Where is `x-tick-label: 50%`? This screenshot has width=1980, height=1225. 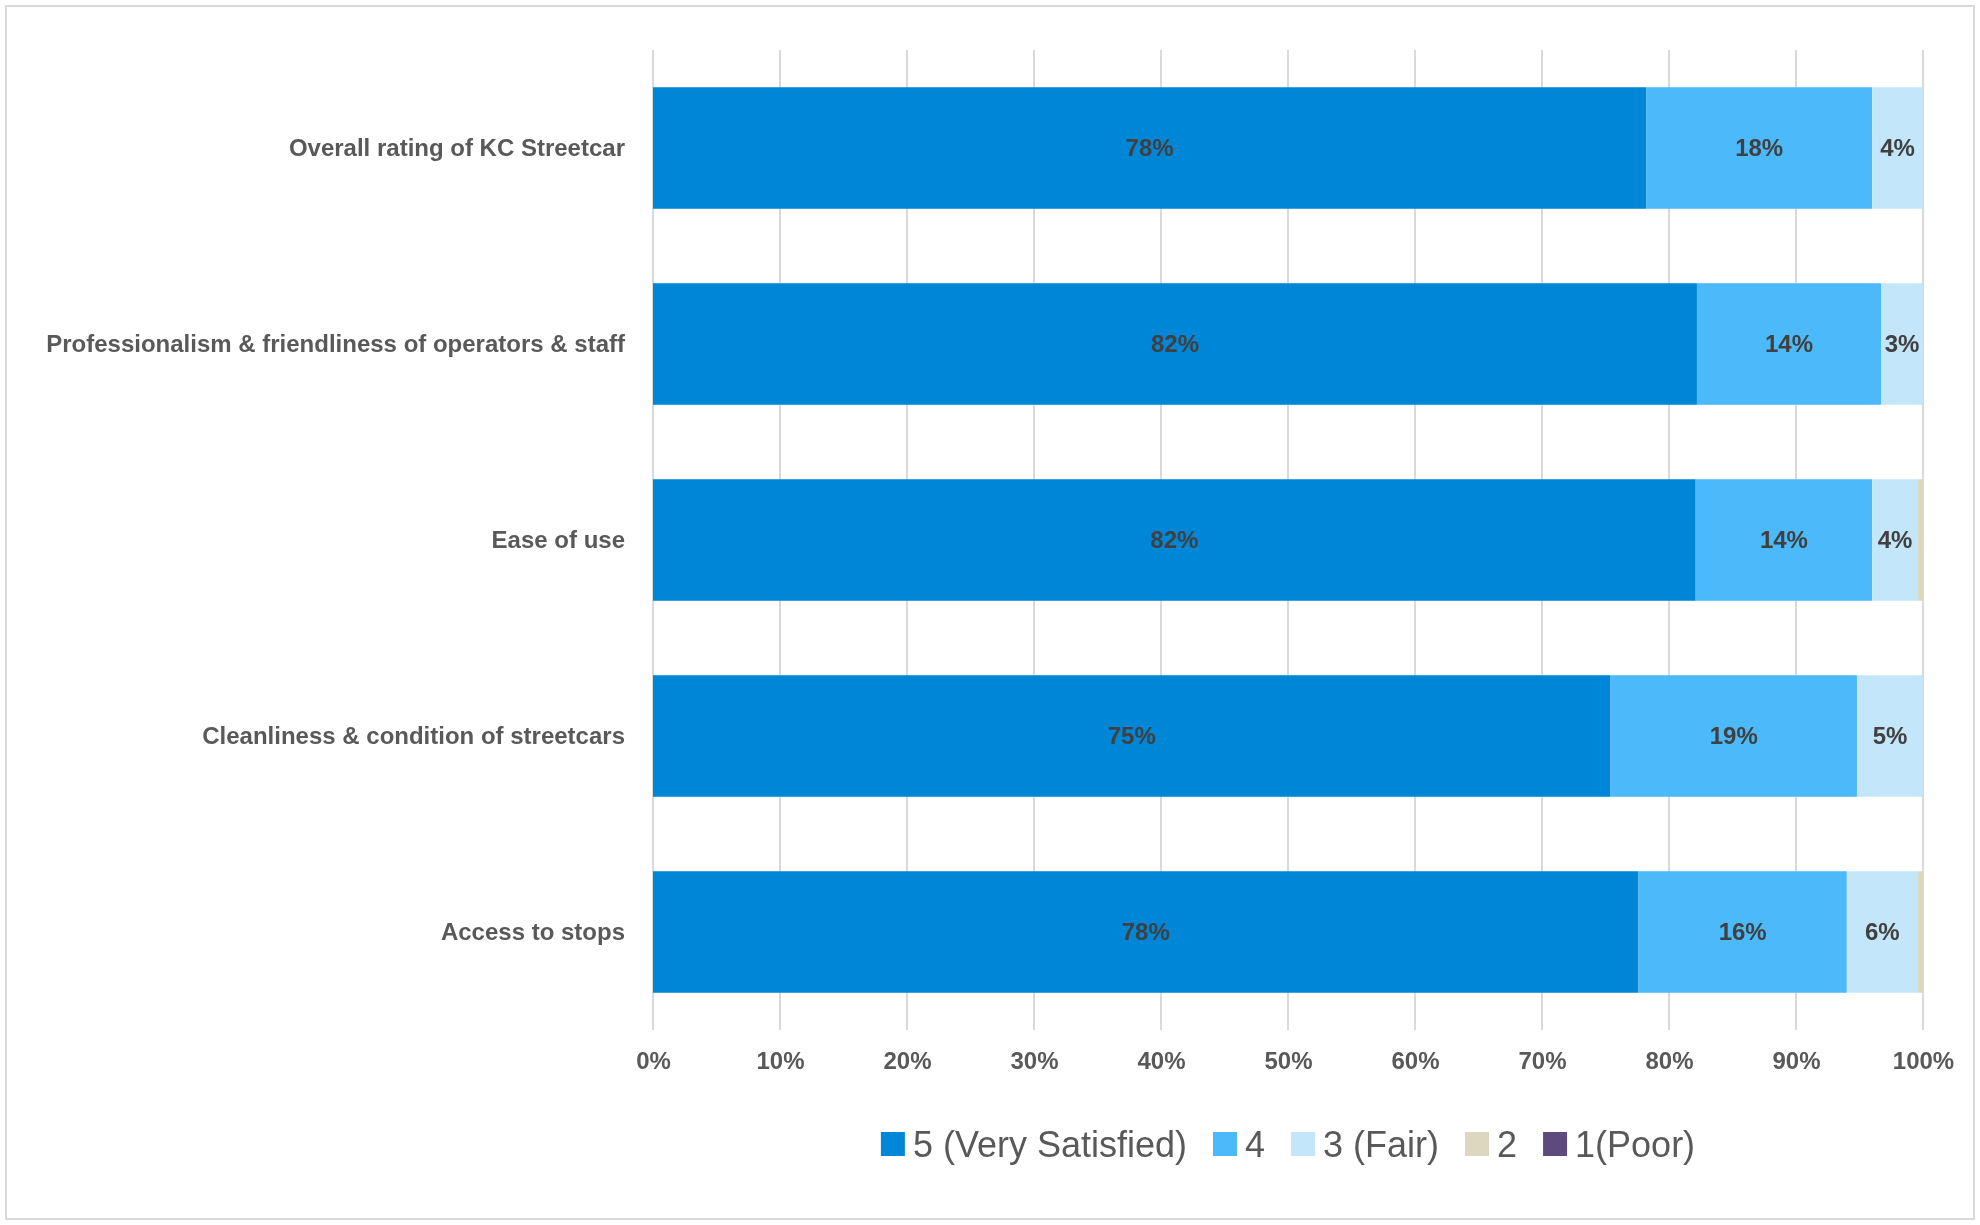 x-tick-label: 50% is located at coordinates (1288, 1061).